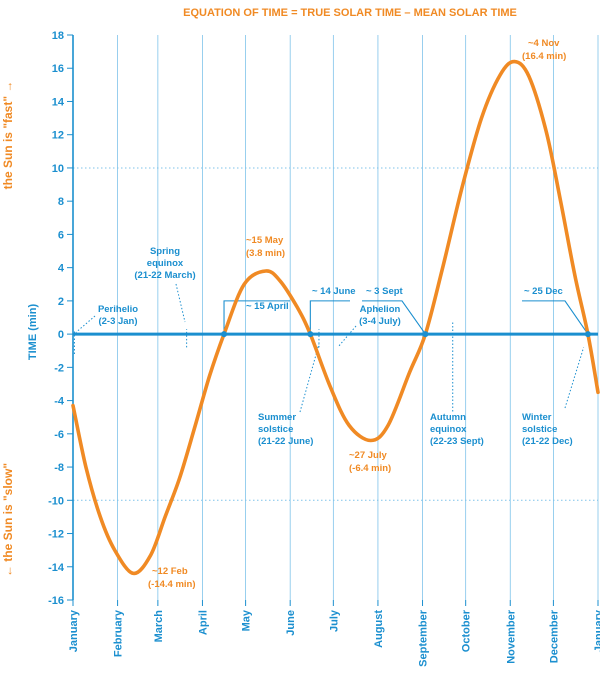 This screenshot has height=685, width=600. Describe the element at coordinates (544, 56) in the screenshot. I see `annot-maxnov-2: (16.4 min)` at that location.